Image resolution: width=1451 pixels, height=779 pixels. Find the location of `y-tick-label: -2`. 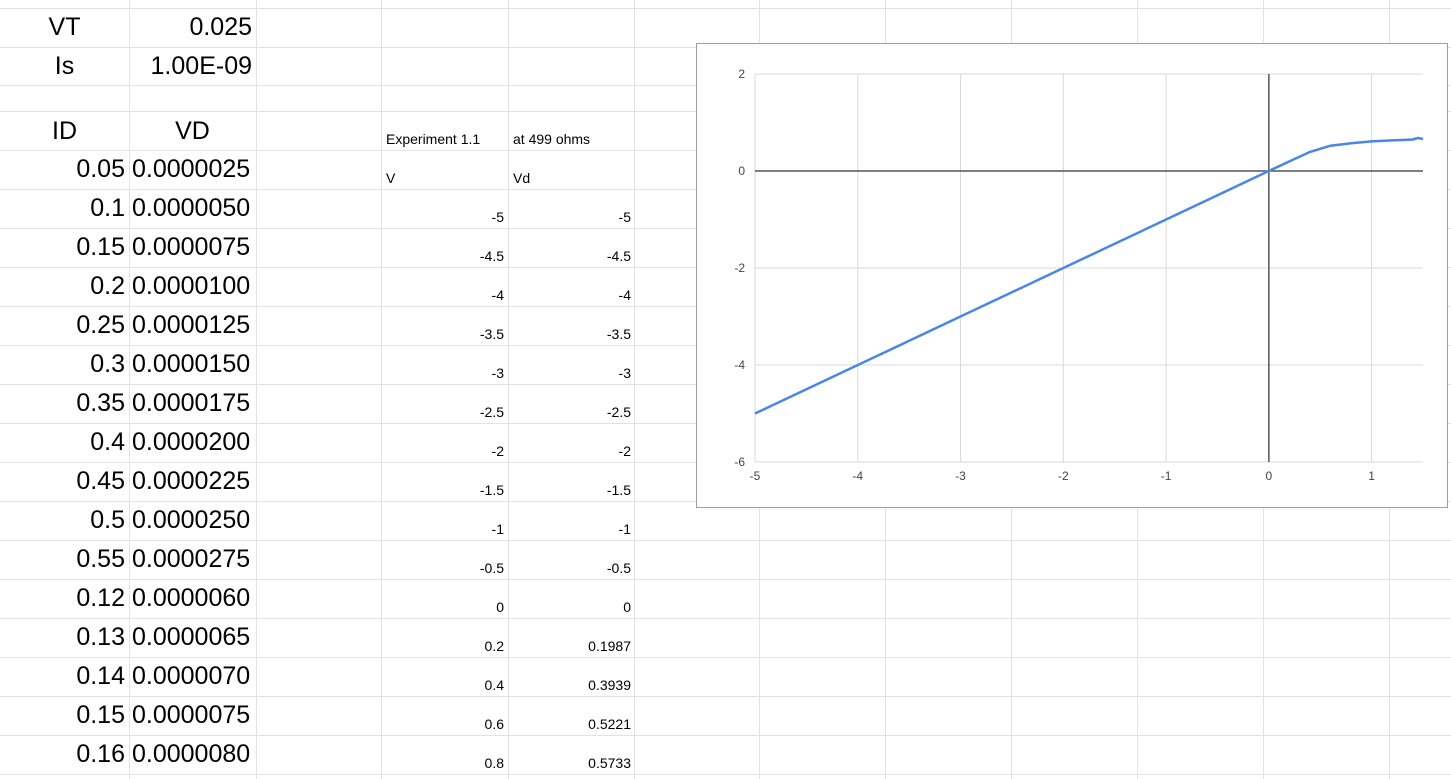

y-tick-label: -2 is located at coordinates (739, 268).